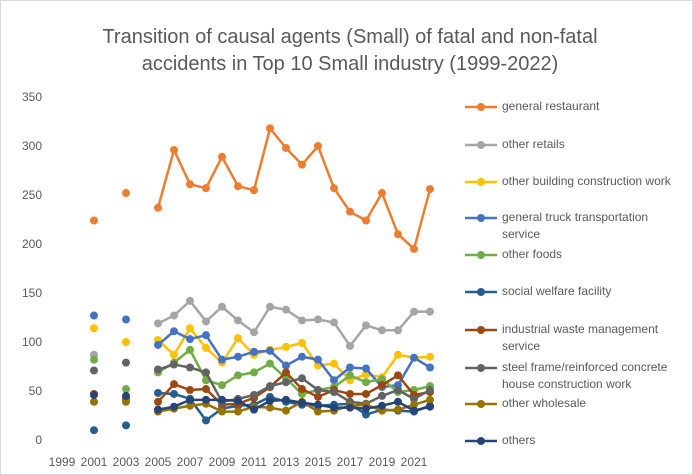 The image size is (693, 475). Describe the element at coordinates (382, 462) in the screenshot. I see `x-tick-label: 2019` at that location.